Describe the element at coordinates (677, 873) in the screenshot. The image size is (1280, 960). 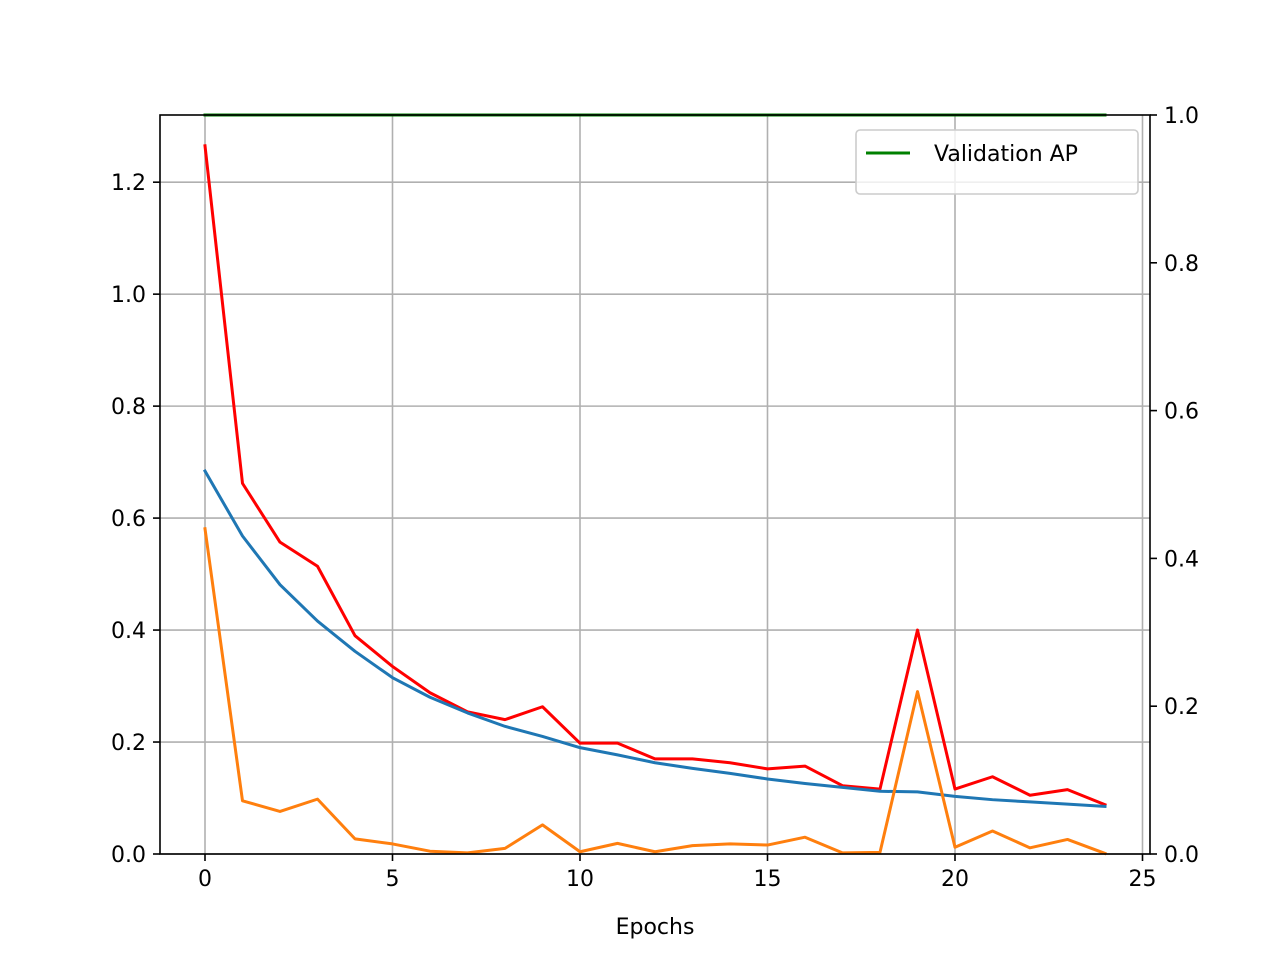
I see `x-axis: 0 5 10 15 20 25` at that location.